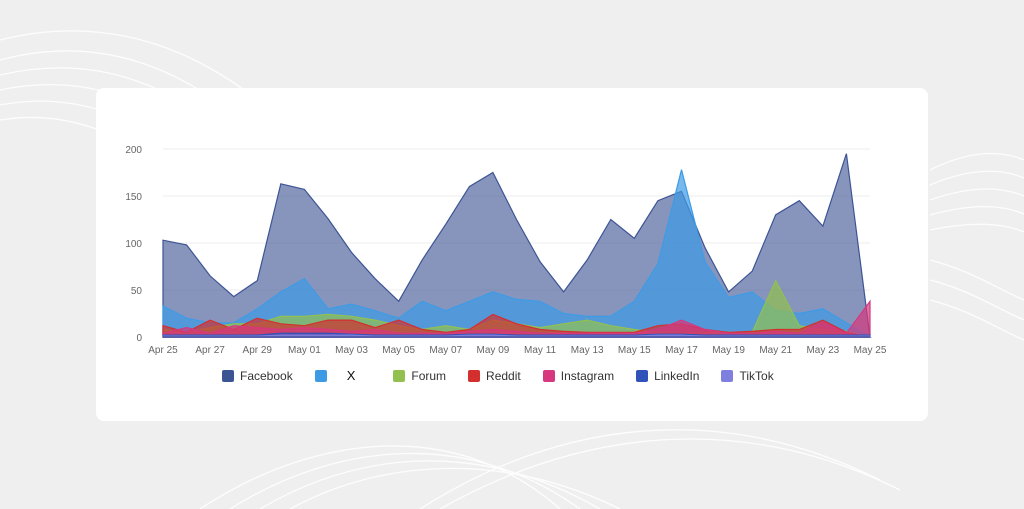 The width and height of the screenshot is (1024, 509). I want to click on x-tick-label: Apr 29, so click(258, 350).